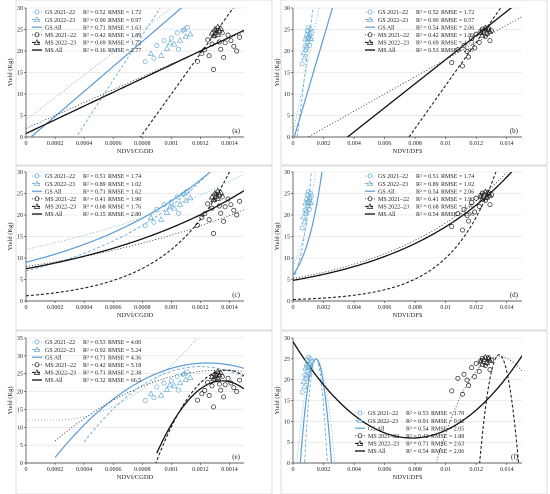 This screenshot has height=494, width=550. What do you see at coordinates (60, 343) in the screenshot?
I see `legend-label: GS 2021–22` at bounding box center [60, 343].